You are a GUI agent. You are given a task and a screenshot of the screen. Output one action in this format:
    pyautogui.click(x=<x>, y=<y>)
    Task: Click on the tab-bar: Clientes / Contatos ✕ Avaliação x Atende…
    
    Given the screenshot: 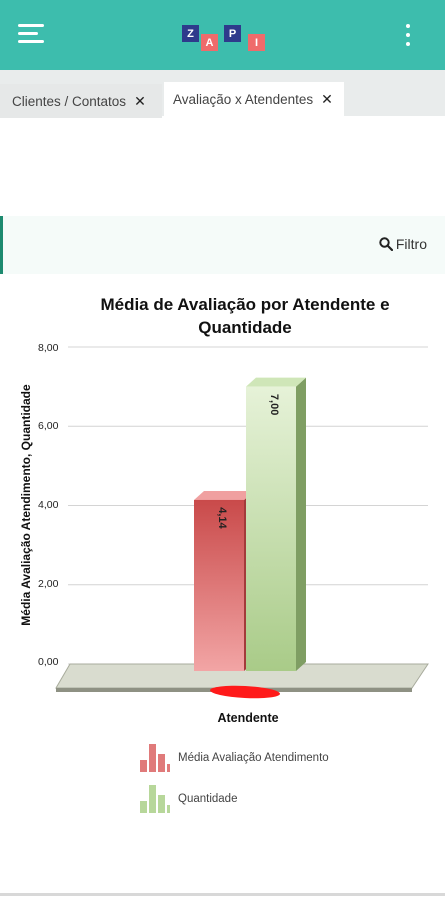 What is the action you would take?
    pyautogui.click(x=222, y=94)
    